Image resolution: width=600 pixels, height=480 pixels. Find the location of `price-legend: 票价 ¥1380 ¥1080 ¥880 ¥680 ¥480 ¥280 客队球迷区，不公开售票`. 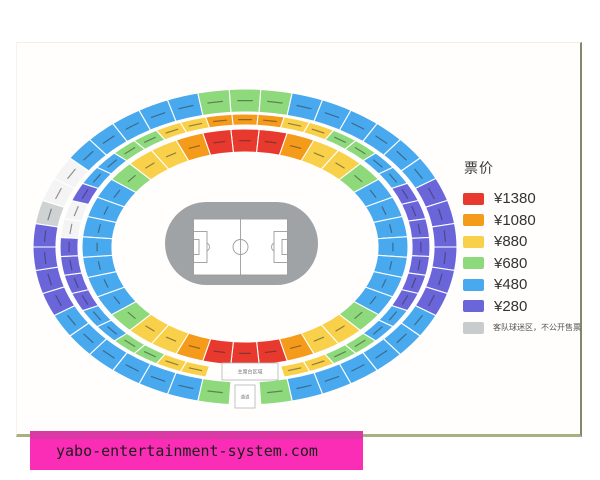

price-legend: 票价 ¥1380 ¥1080 ¥880 ¥680 ¥480 ¥280 客队球迷区，不公开售票 is located at coordinates (522, 248).